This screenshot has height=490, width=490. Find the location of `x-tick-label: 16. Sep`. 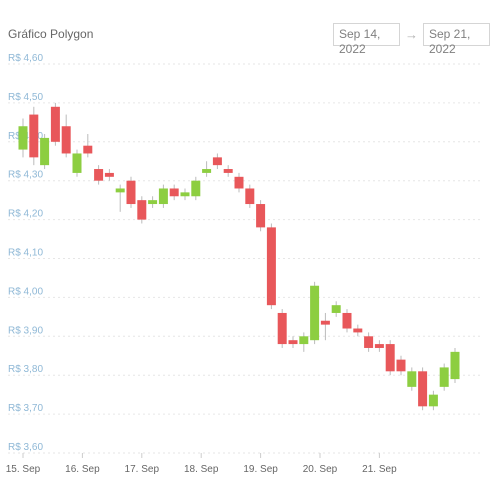

x-tick-label: 16. Sep is located at coordinates (82, 469).